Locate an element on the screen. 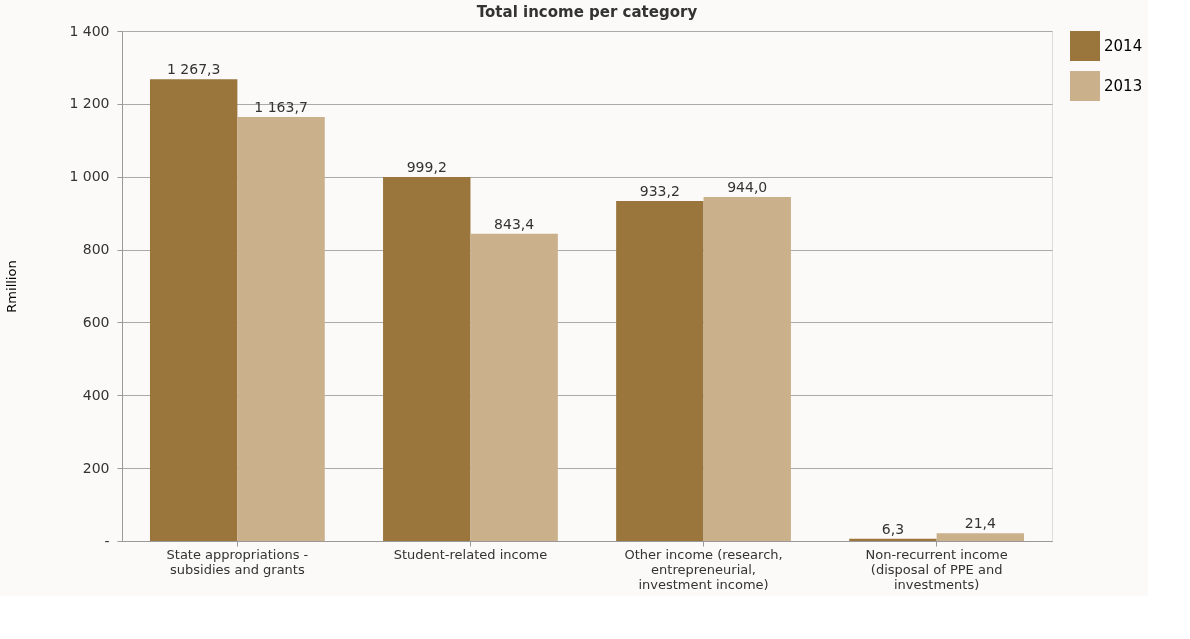 This screenshot has width=1190, height=639. y-tick-label: 1 400 is located at coordinates (89, 30).